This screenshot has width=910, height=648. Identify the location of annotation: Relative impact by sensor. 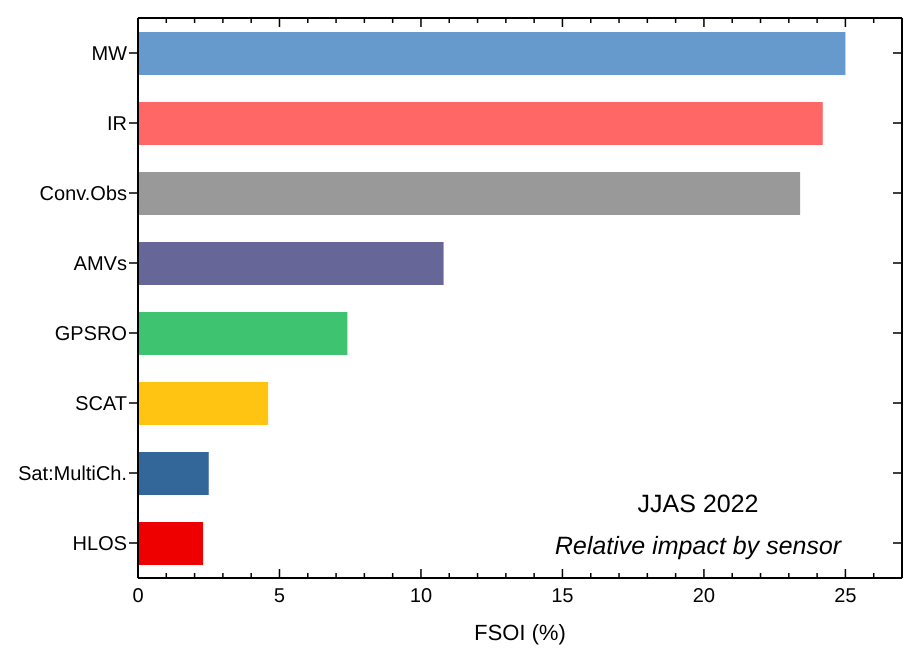
(698, 546).